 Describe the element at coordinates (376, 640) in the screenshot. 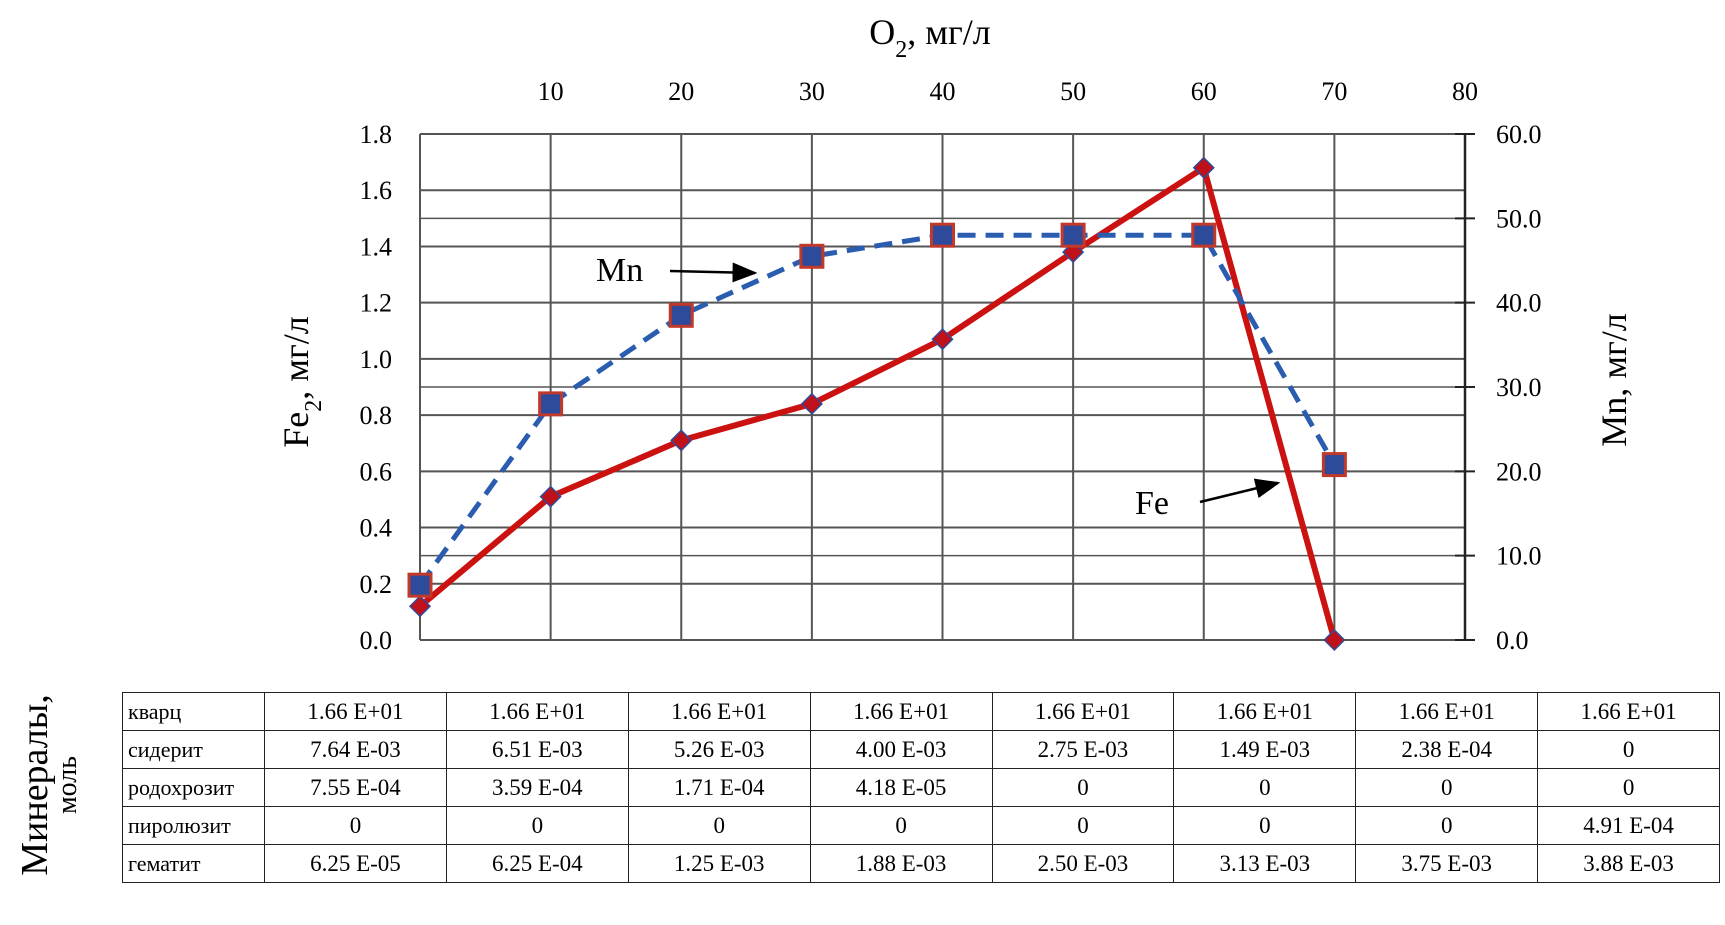

I see `left-axis-tick-label: 0.0` at that location.